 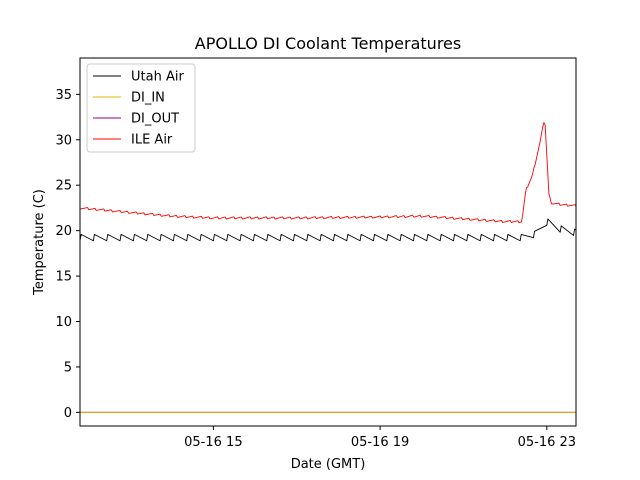 What do you see at coordinates (63, 231) in the screenshot?
I see `y-tick-label: 20` at bounding box center [63, 231].